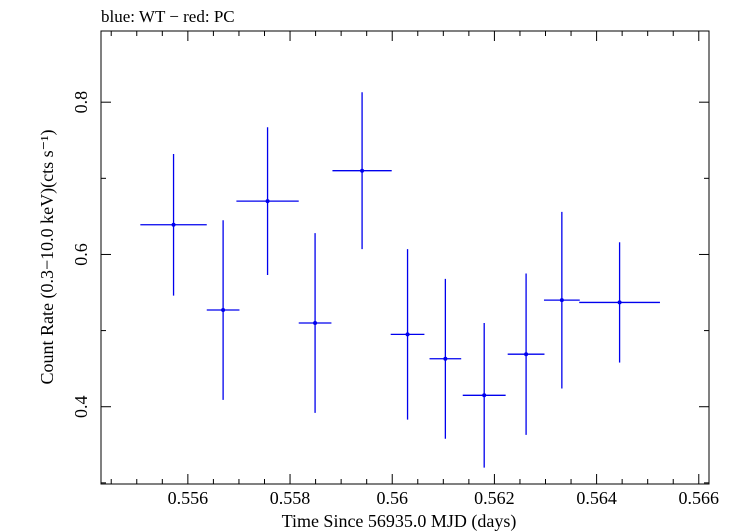 The image size is (732, 532). I want to click on y-tick-label: 0.6, so click(81, 254).